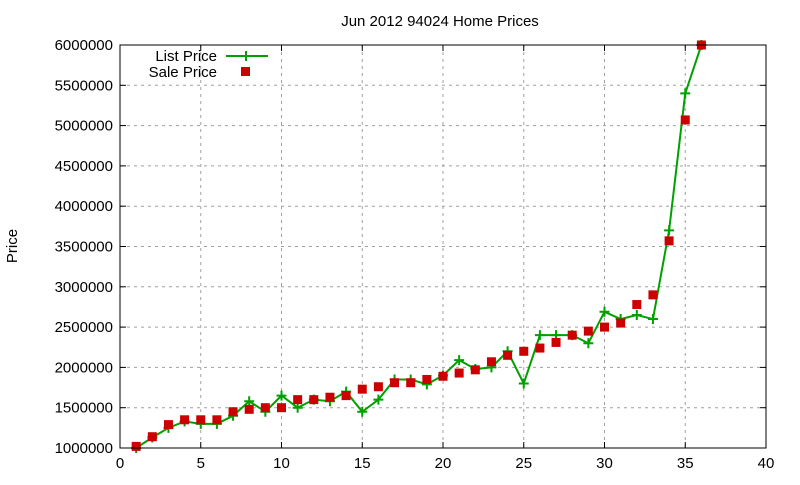  I want to click on y-tick-label: 6000000, so click(84, 45).